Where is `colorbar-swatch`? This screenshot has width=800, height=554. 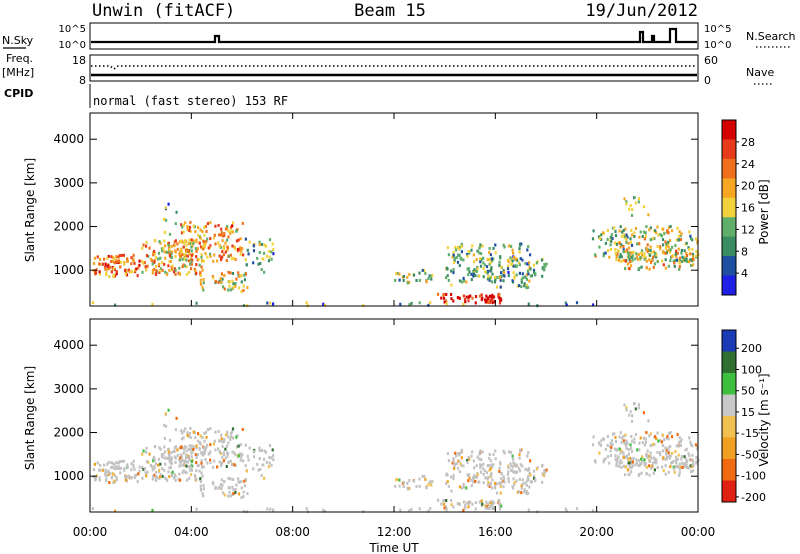 colorbar-swatch is located at coordinates (729, 149).